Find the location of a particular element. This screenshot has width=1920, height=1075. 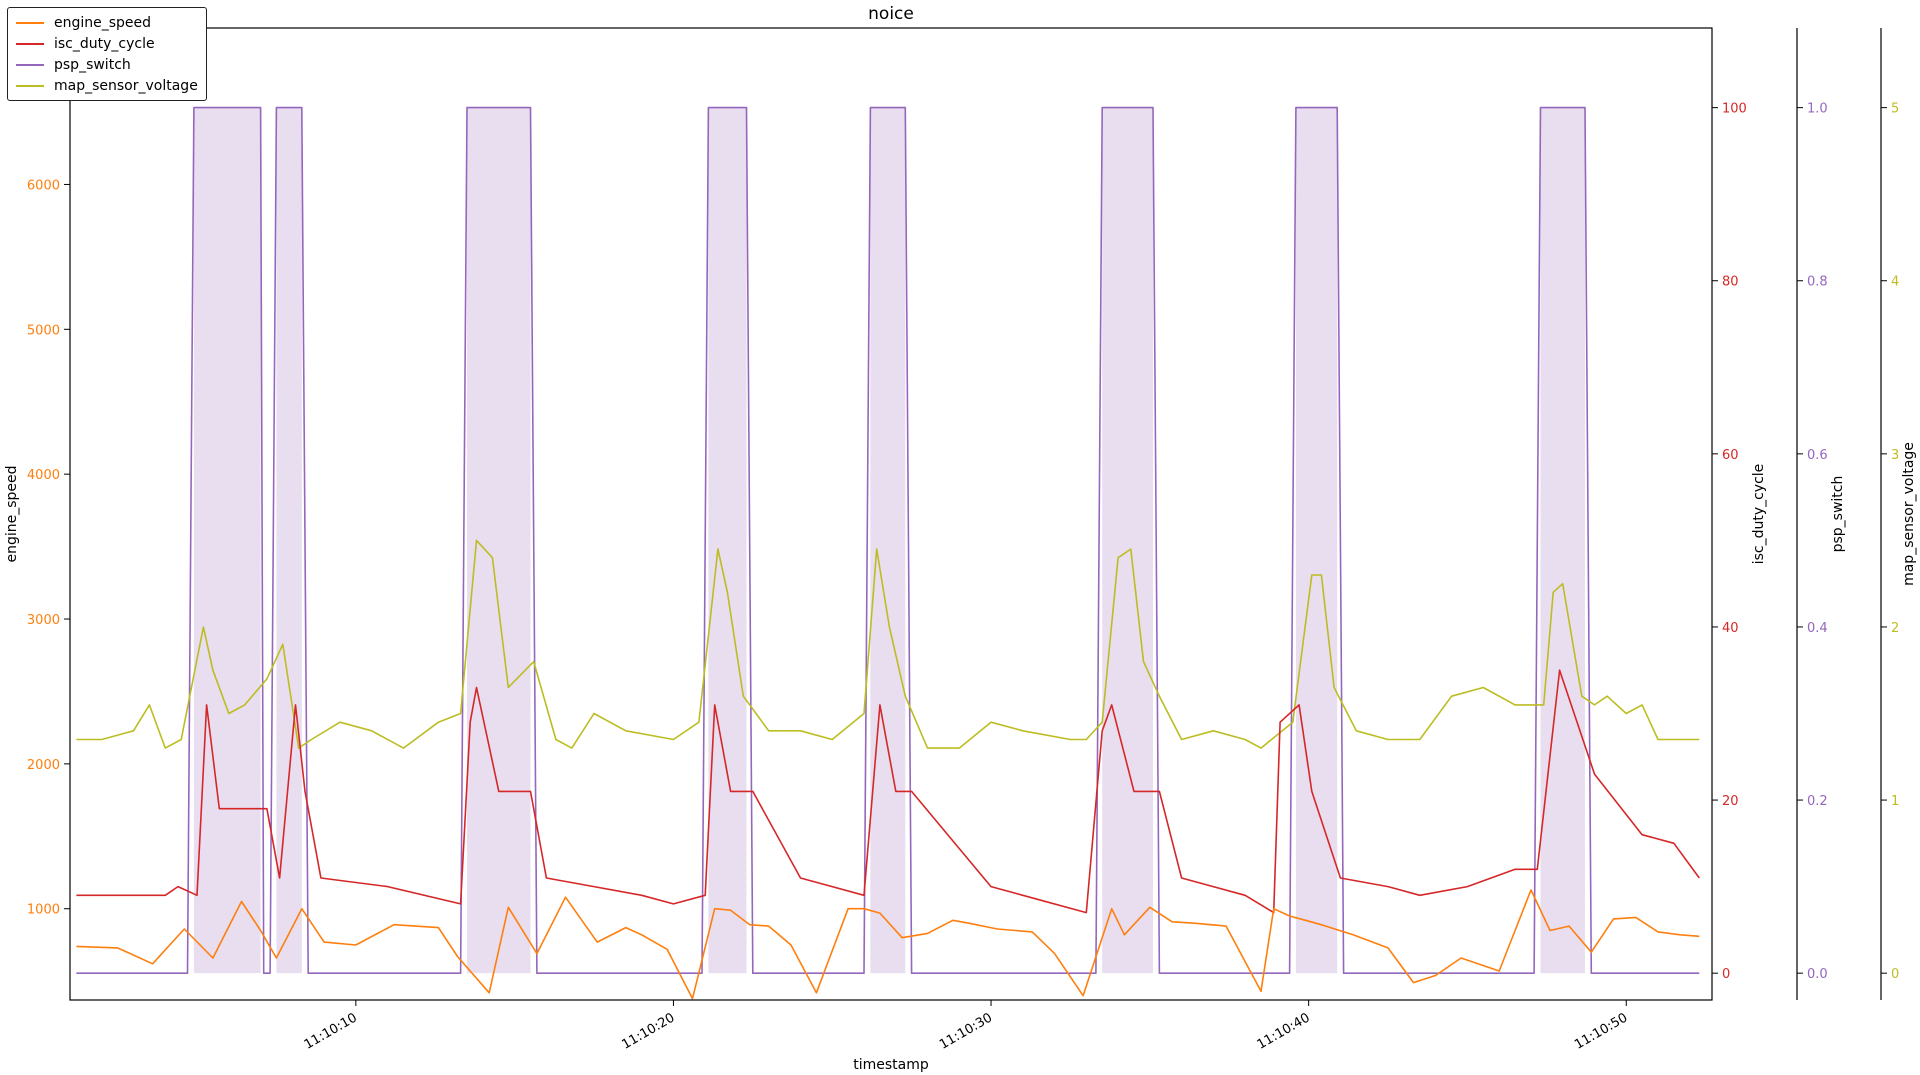

legend-label: isc_duty_cycle is located at coordinates (104, 43).